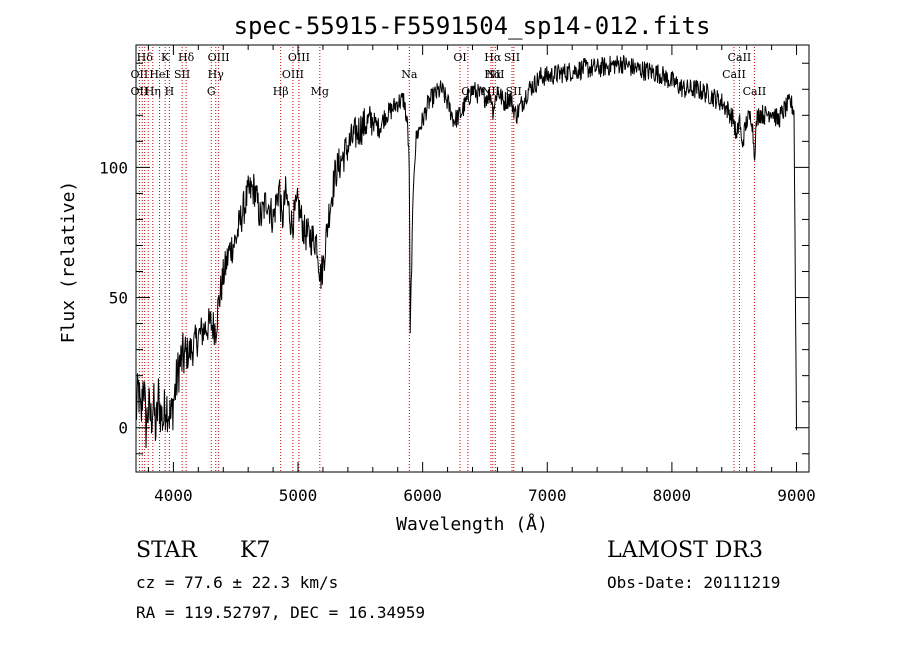 The image size is (900, 649). What do you see at coordinates (170, 91) in the screenshot?
I see `line-label: H` at bounding box center [170, 91].